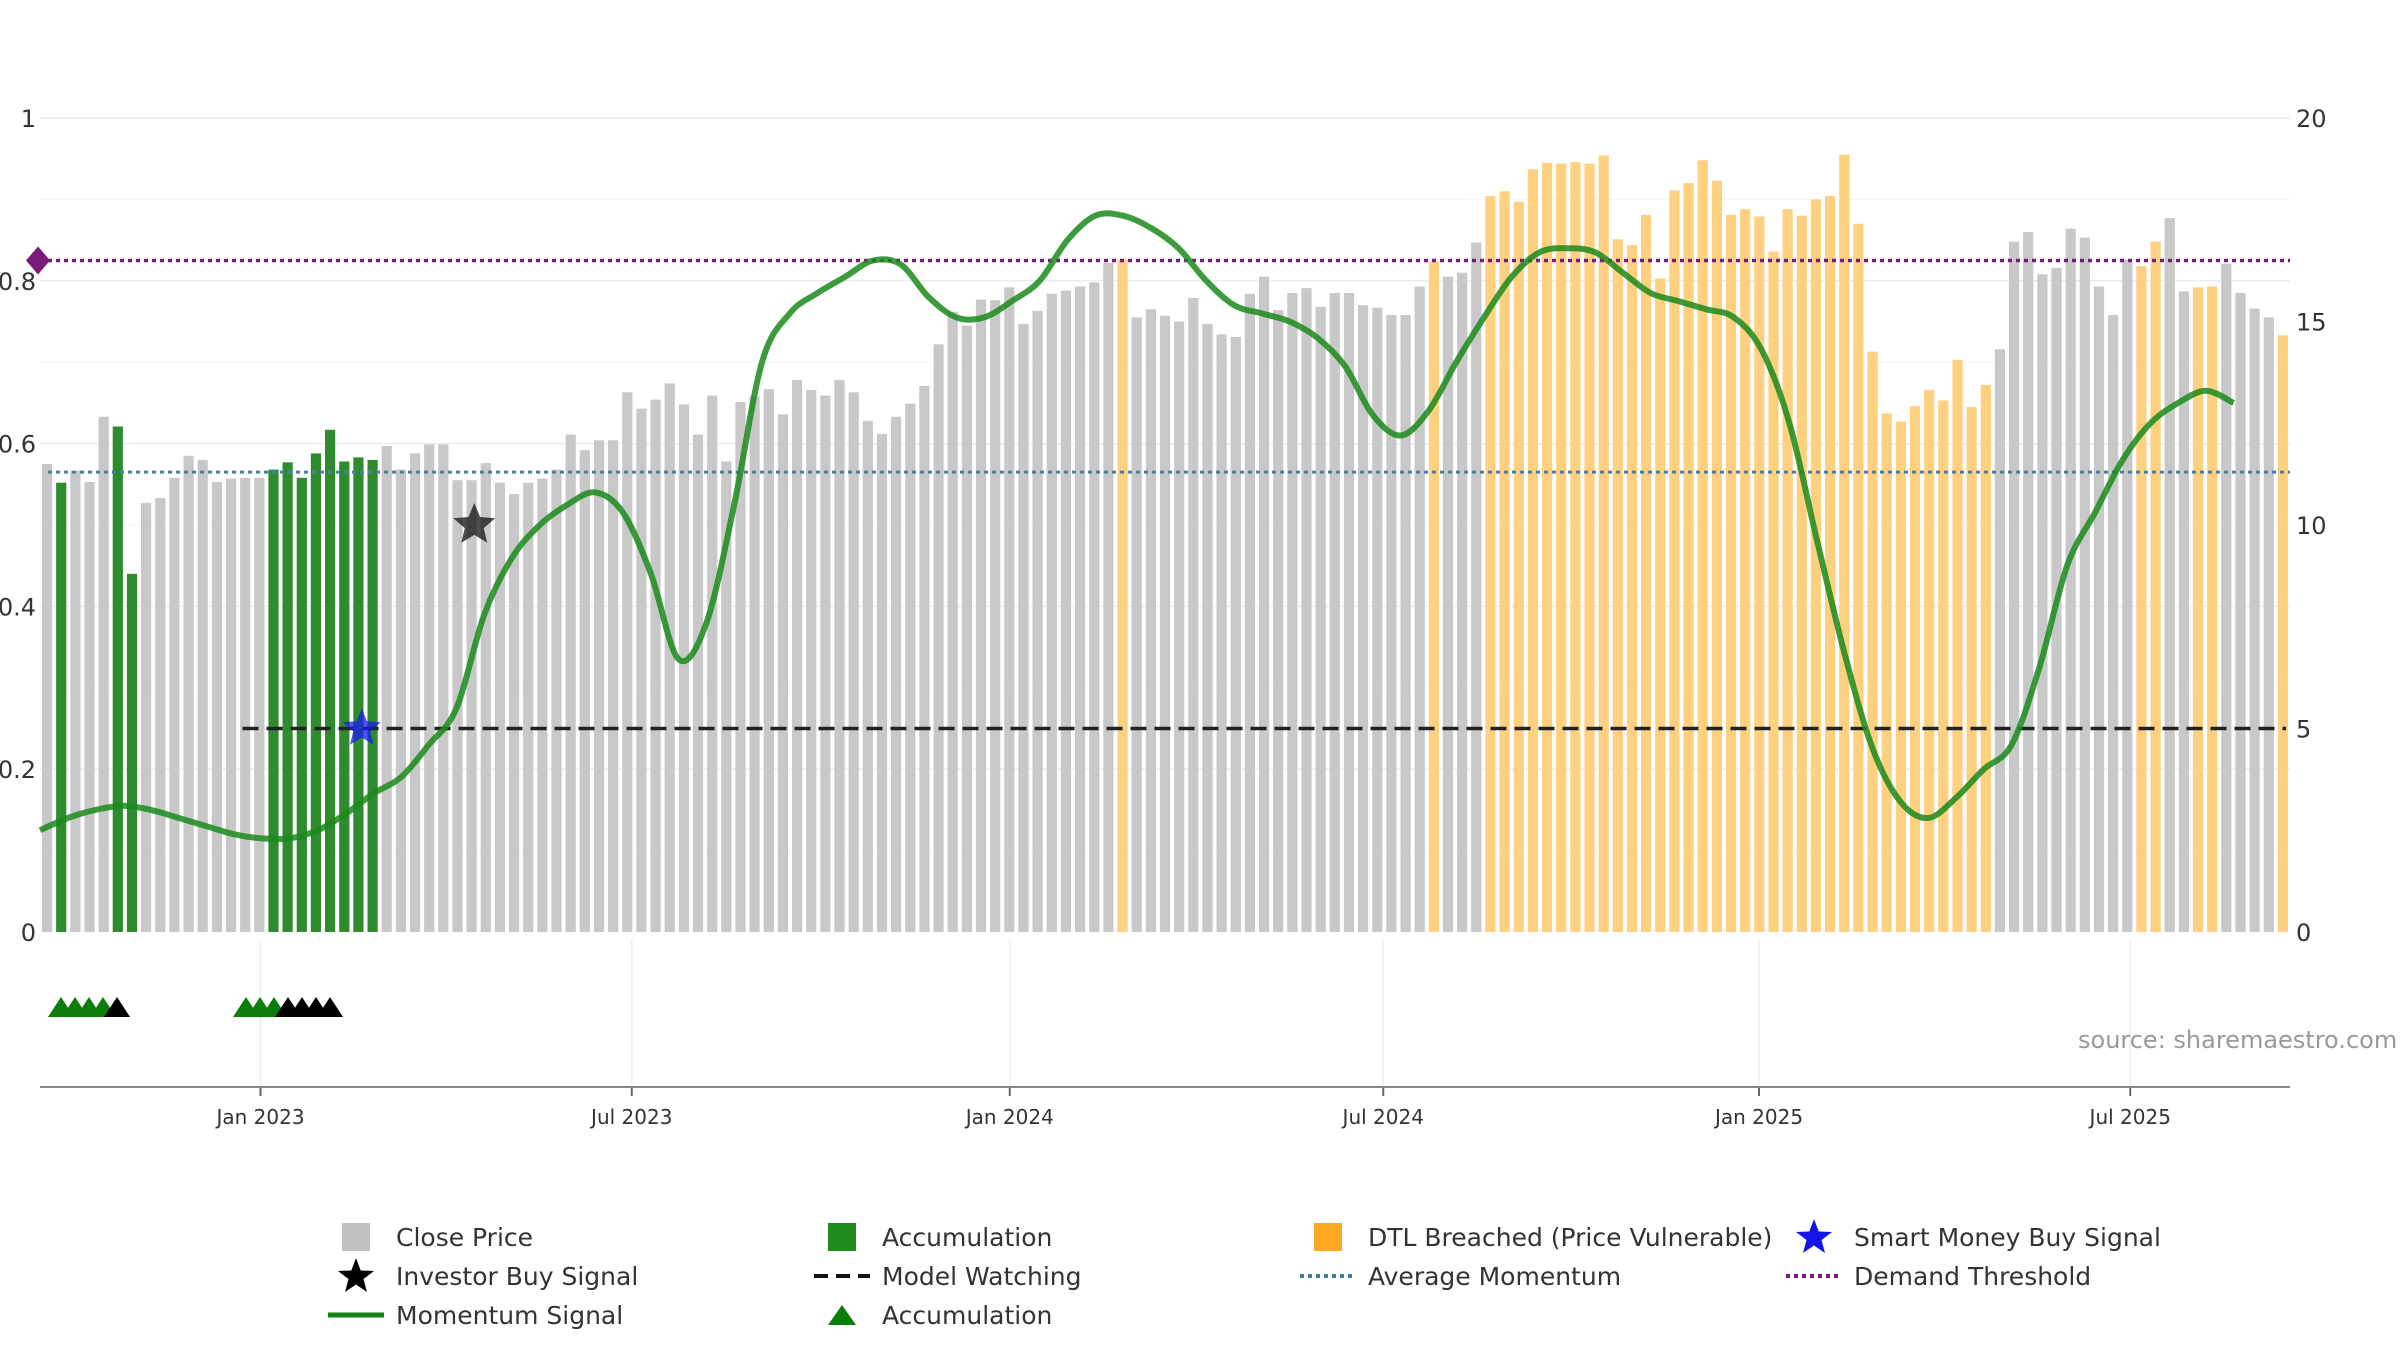 The image size is (2400, 1350). What do you see at coordinates (28, 933) in the screenshot?
I see `y-left-tick-label: 0` at bounding box center [28, 933].